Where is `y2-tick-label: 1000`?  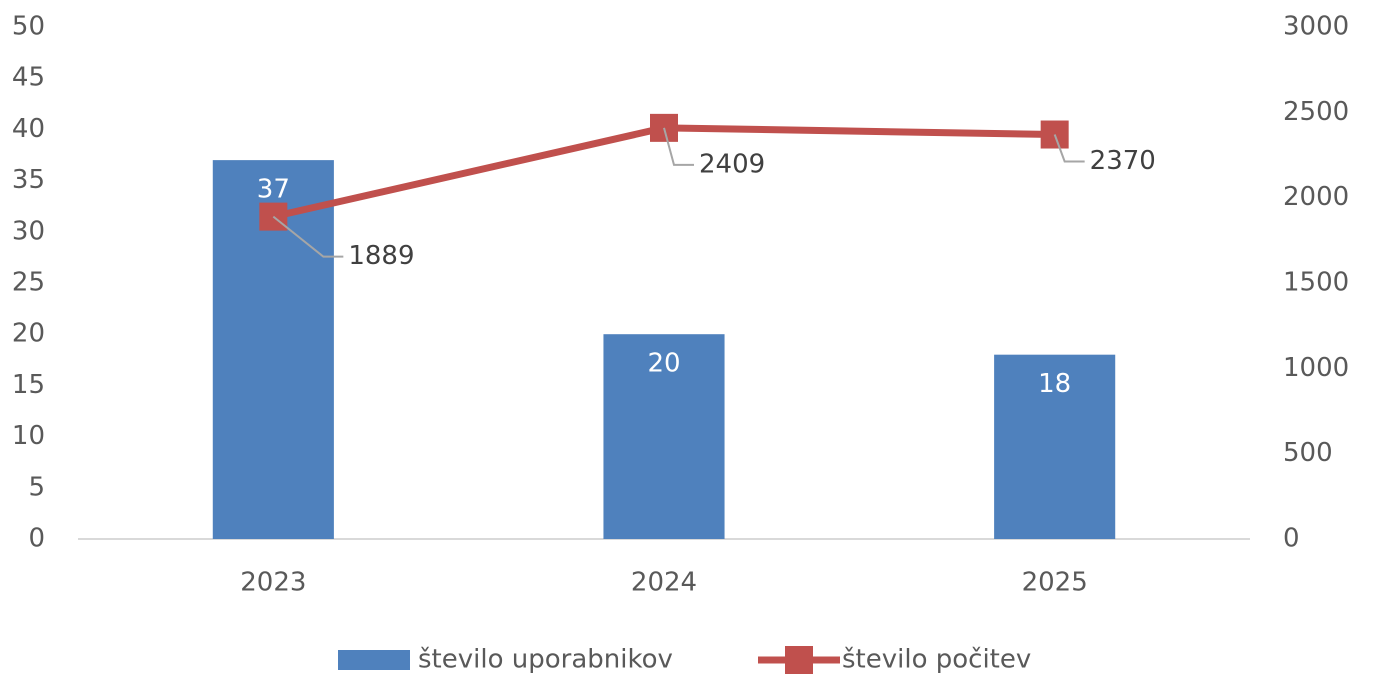
y2-tick-label: 1000 is located at coordinates (1316, 368).